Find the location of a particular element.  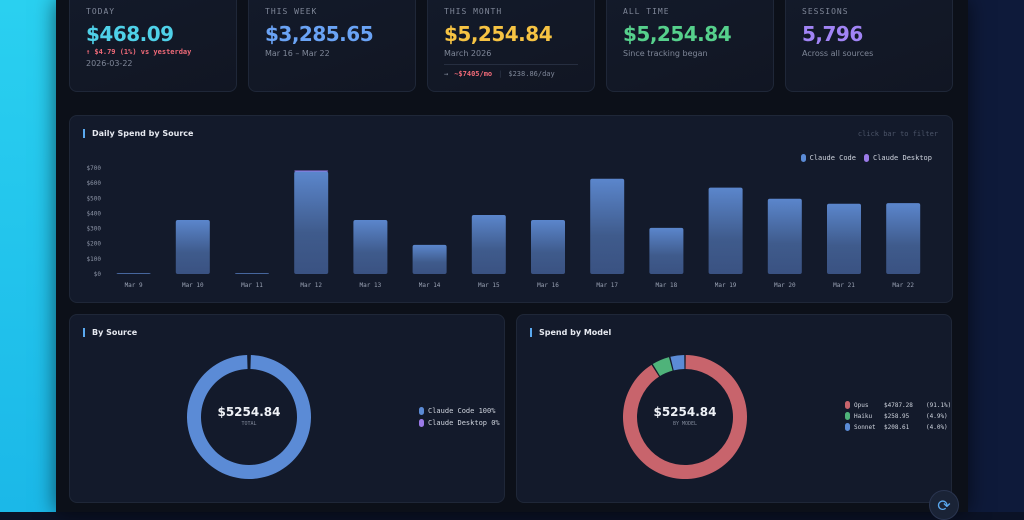

stat-card: ALL TIME $5,254.84 Since tracking began is located at coordinates (690, 46).